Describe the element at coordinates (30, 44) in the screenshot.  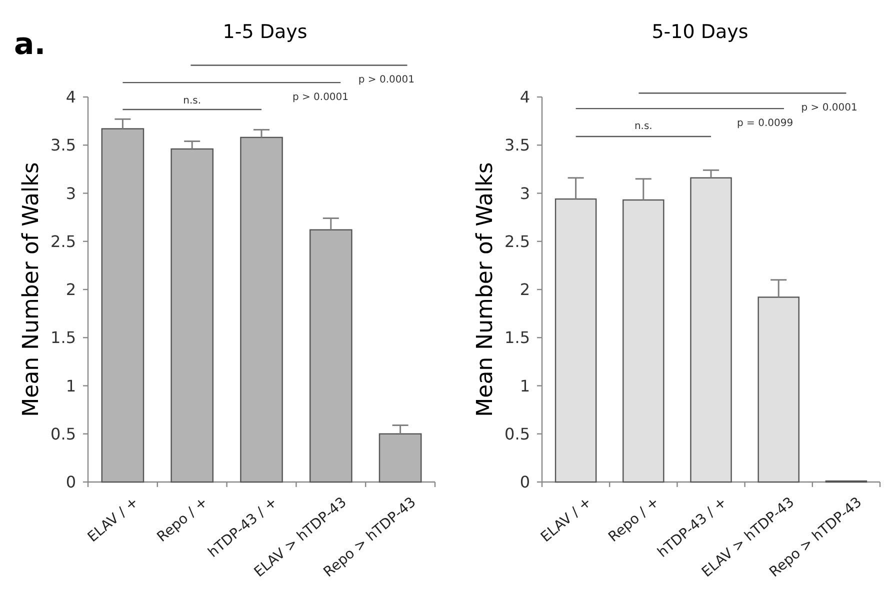
I see `text: a.` at that location.